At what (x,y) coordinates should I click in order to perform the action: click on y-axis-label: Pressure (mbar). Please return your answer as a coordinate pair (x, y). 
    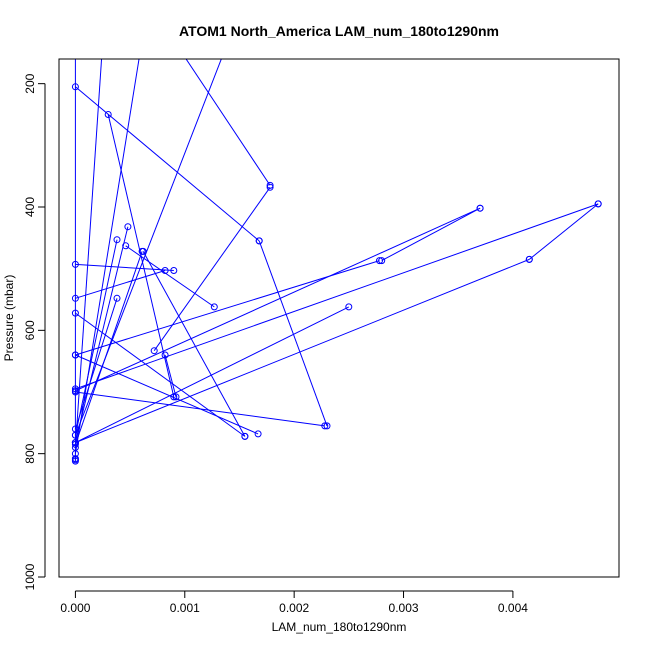
    Looking at the image, I should click on (9, 318).